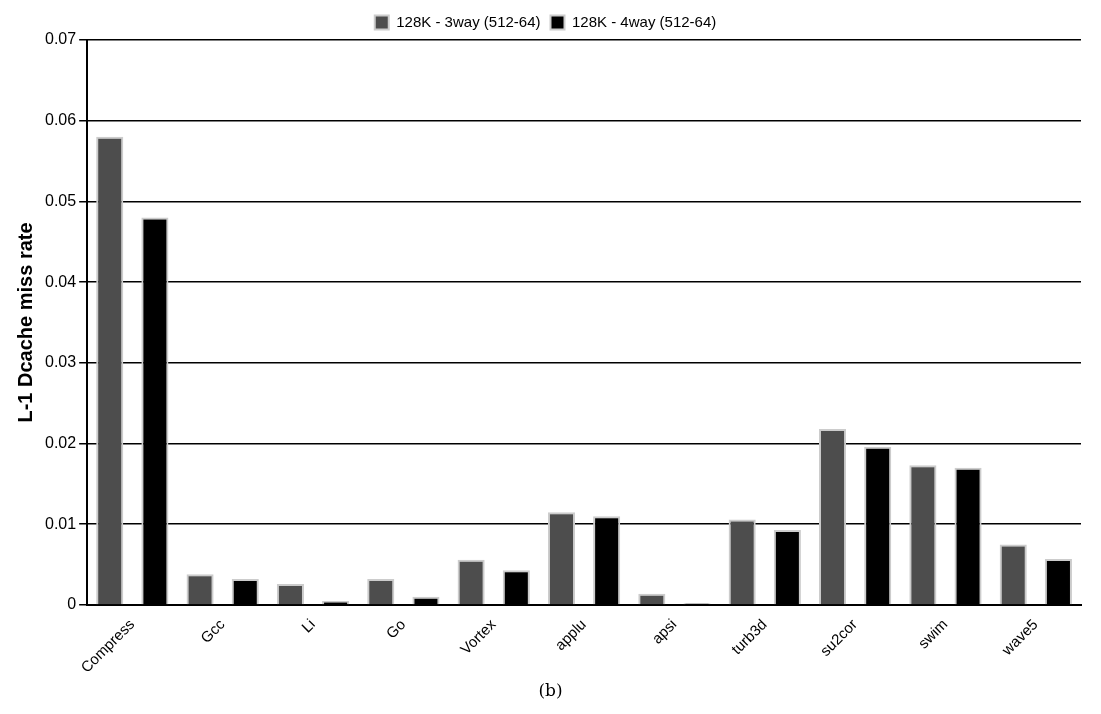  What do you see at coordinates (468, 21) in the screenshot?
I see `legend-label: 128K - 3way (512-64)` at bounding box center [468, 21].